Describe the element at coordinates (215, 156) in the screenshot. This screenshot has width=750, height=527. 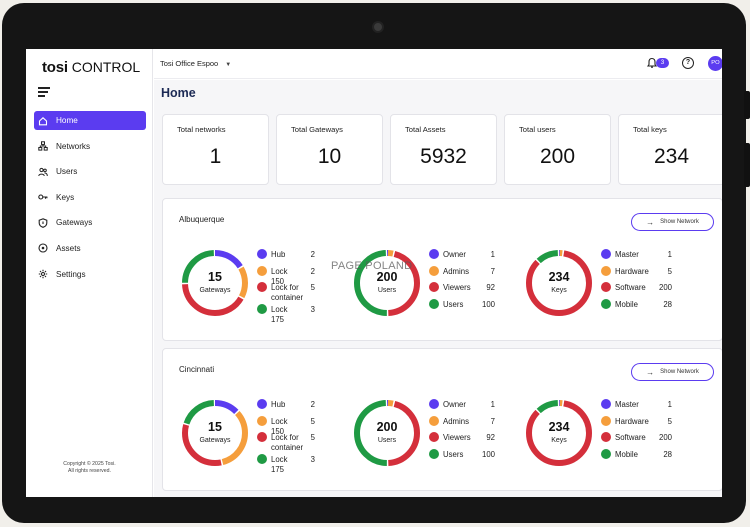
I see `stat-value: 1` at that location.